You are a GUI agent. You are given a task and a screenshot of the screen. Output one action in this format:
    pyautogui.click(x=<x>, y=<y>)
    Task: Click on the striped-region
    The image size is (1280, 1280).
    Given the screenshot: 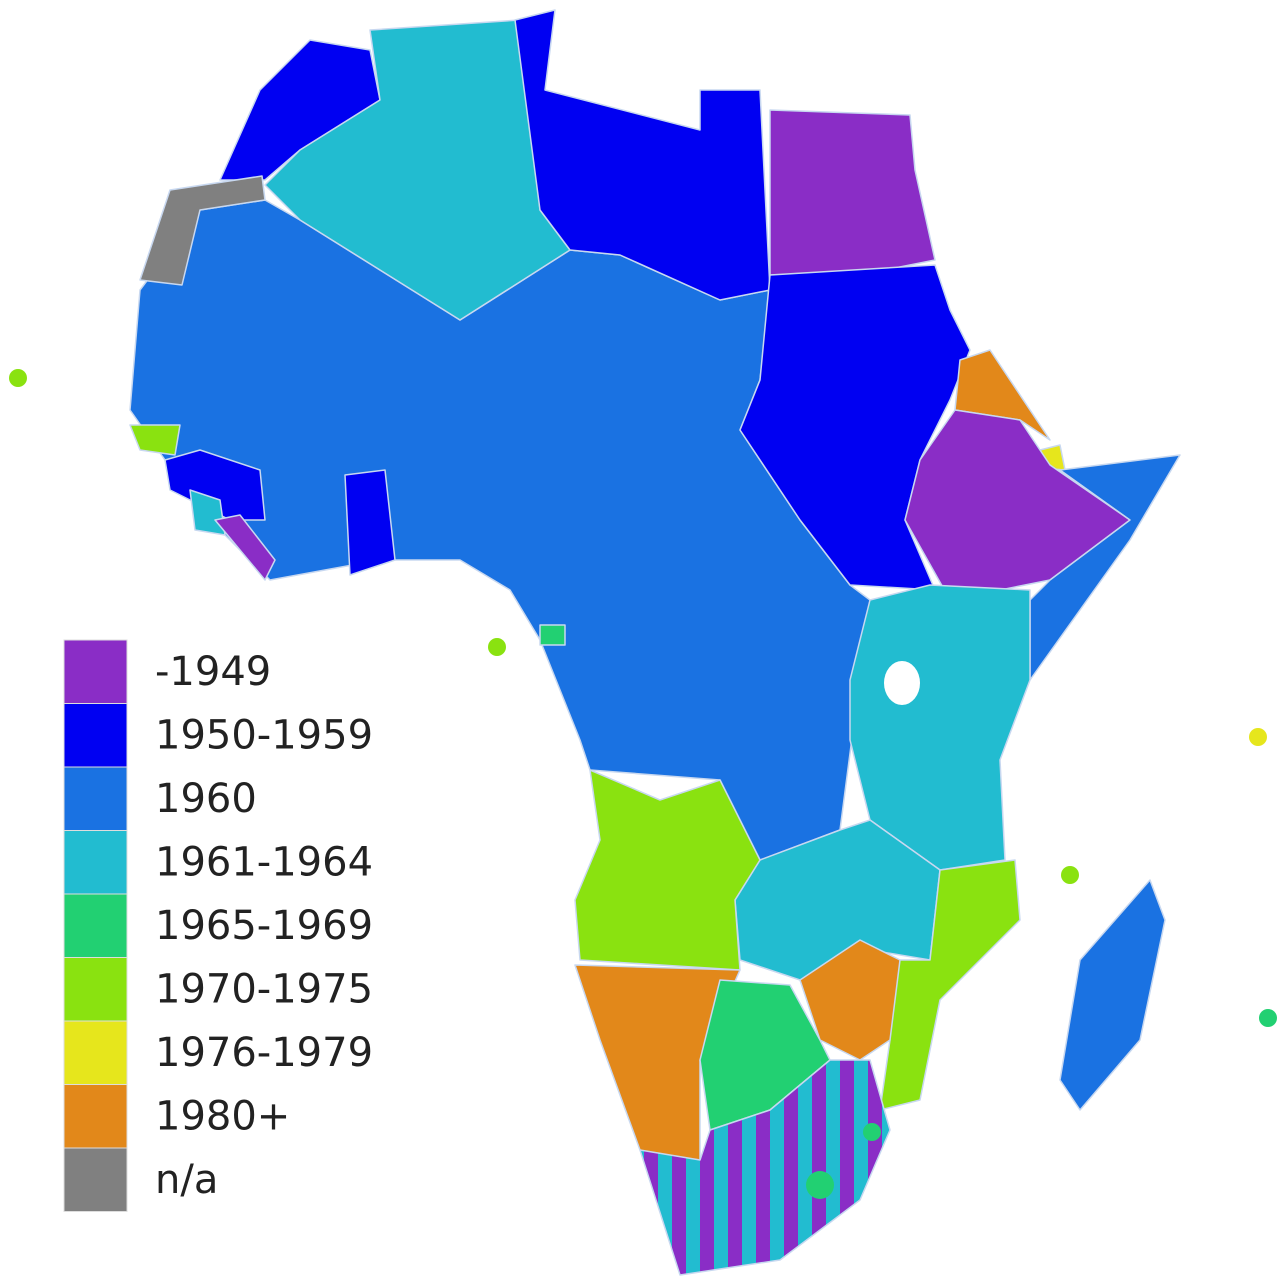 What is the action you would take?
    pyautogui.click(x=765, y=1167)
    